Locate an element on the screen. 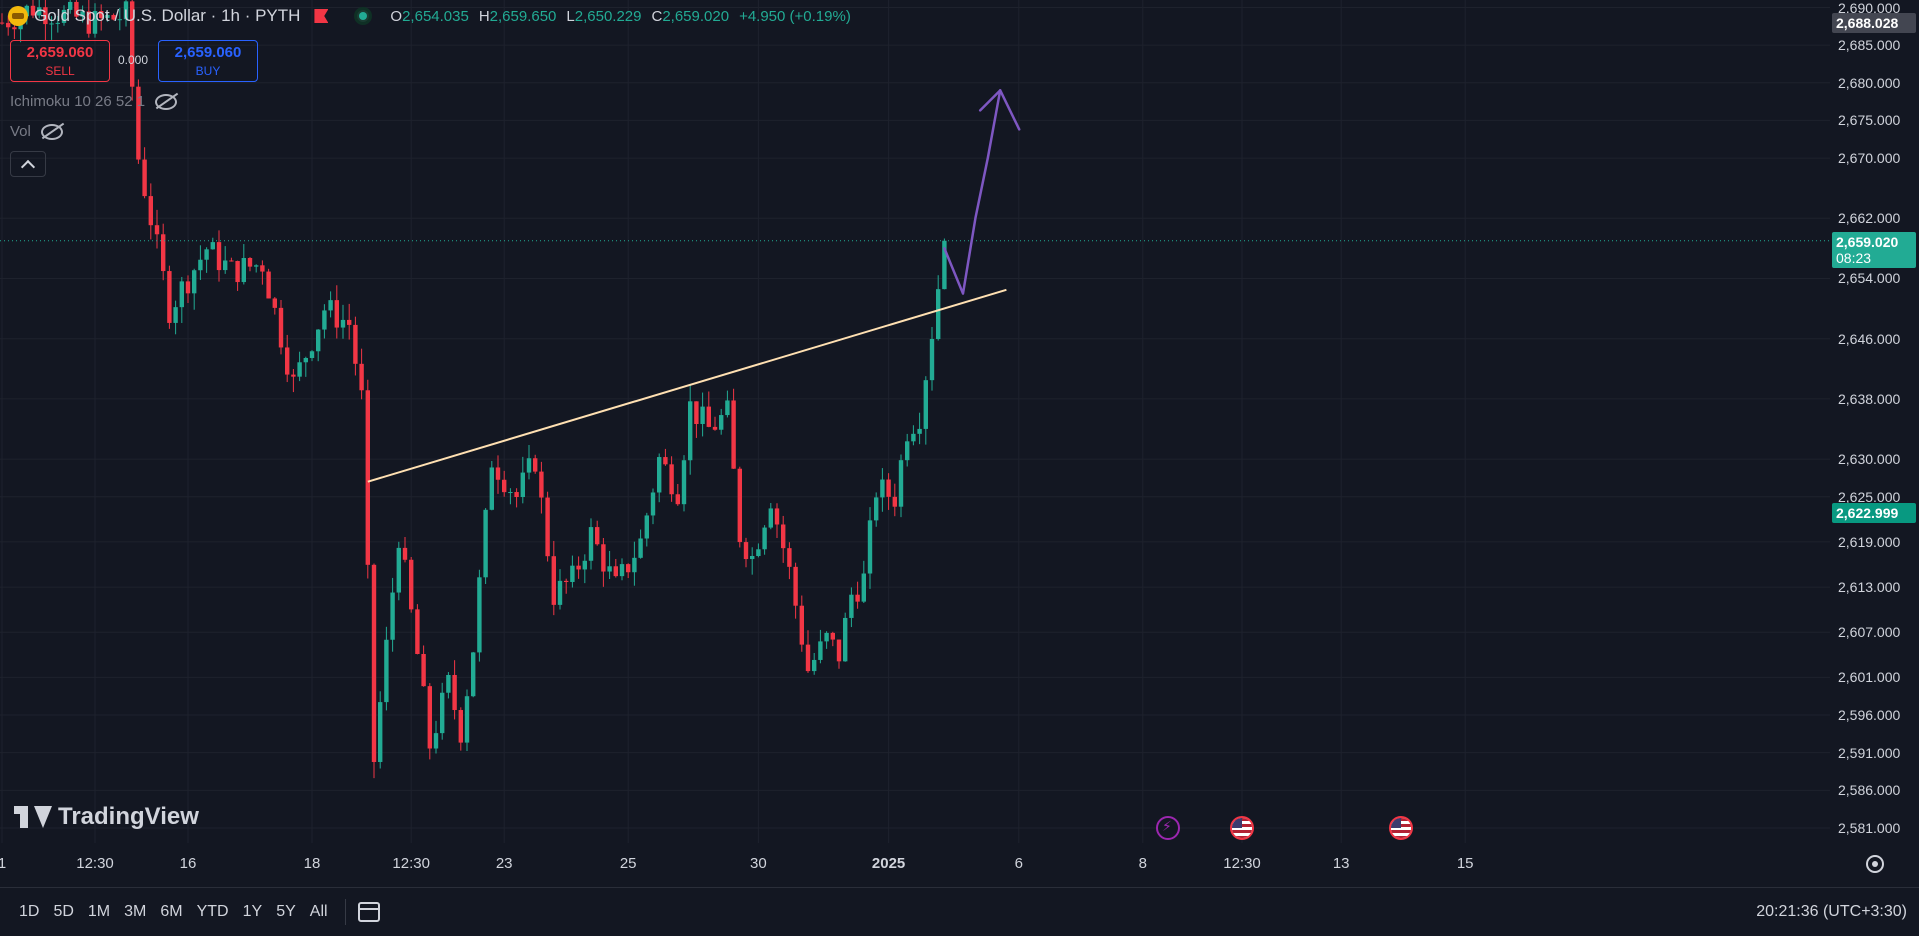 The image size is (1919, 936). sell-button: 2,659.060 SELL is located at coordinates (60, 61).